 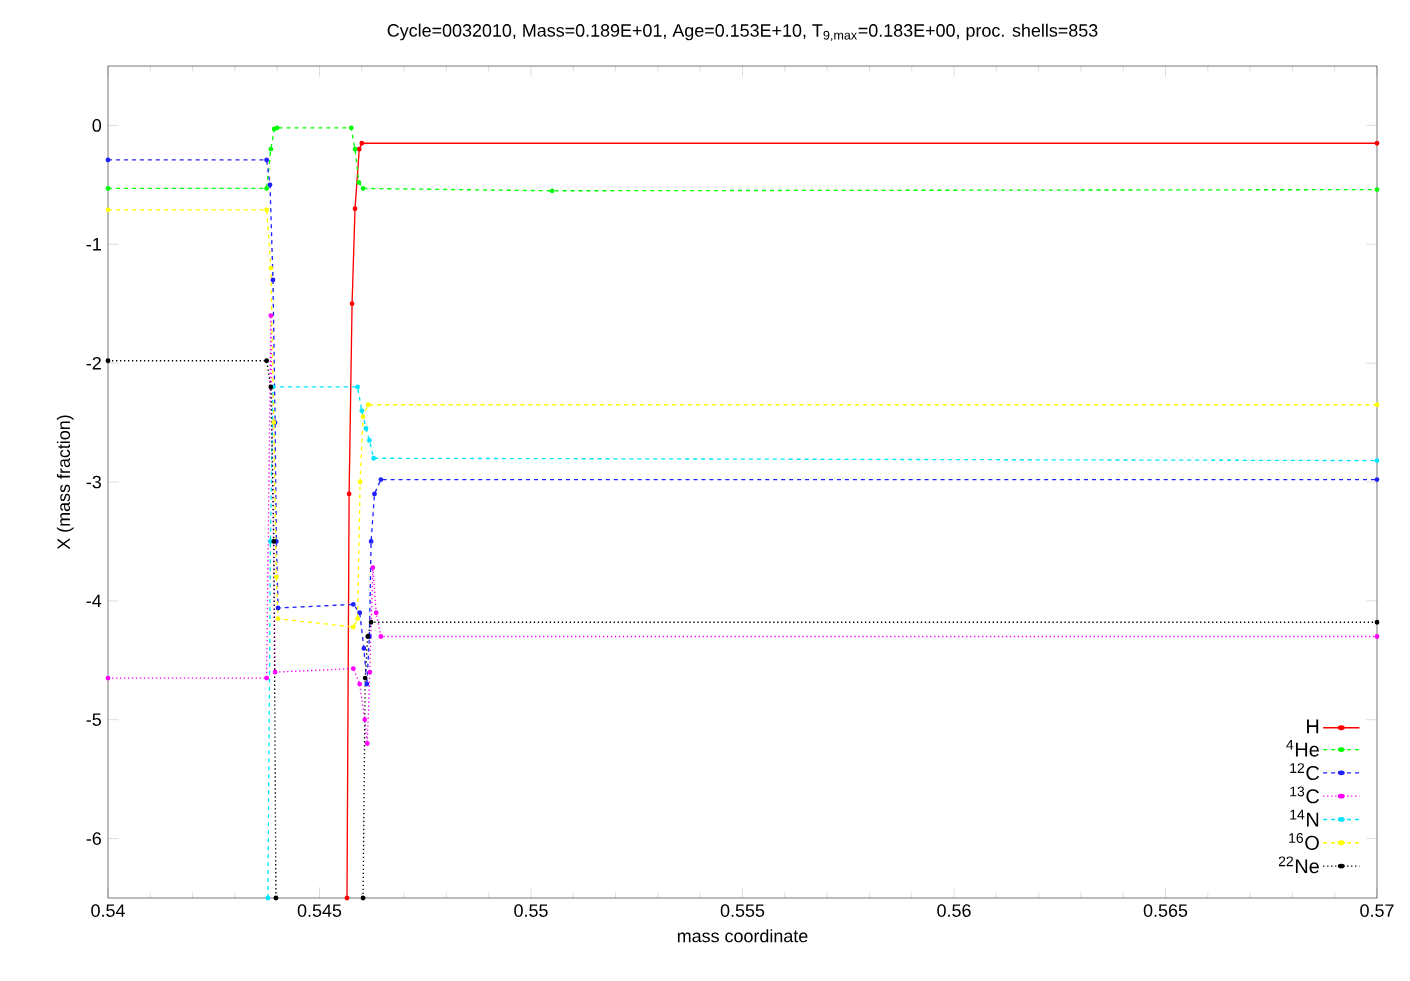 I want to click on x-tick-label: 0.56, so click(x=954, y=910).